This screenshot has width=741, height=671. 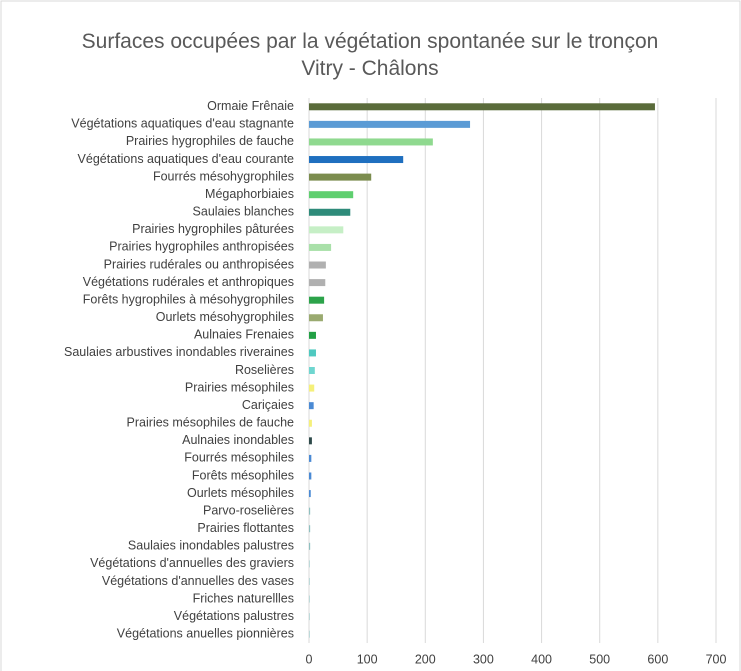 I want to click on y-tick-label: Fourrés mésophiles, so click(x=239, y=458).